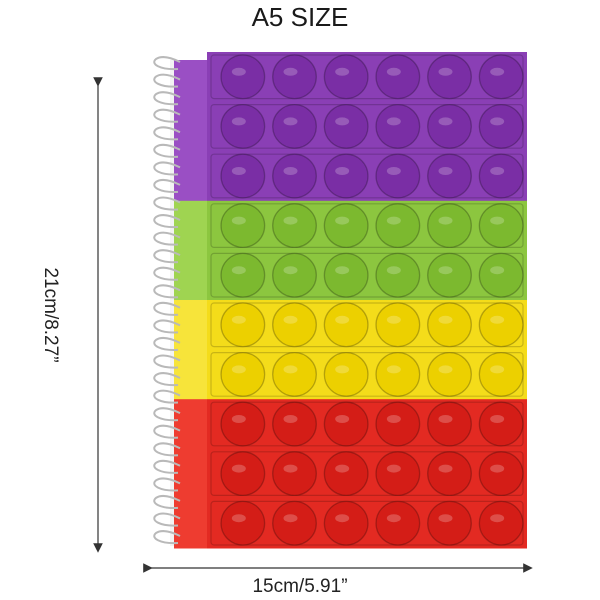 The height and width of the screenshot is (600, 600). Describe the element at coordinates (167, 300) in the screenshot. I see `spiral-binding` at that location.